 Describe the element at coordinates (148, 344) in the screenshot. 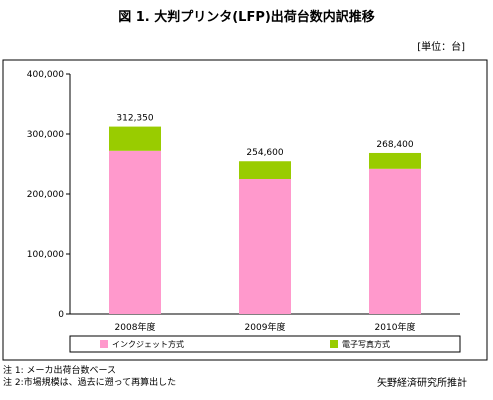

I see `legend-label: インクジェット方式` at that location.